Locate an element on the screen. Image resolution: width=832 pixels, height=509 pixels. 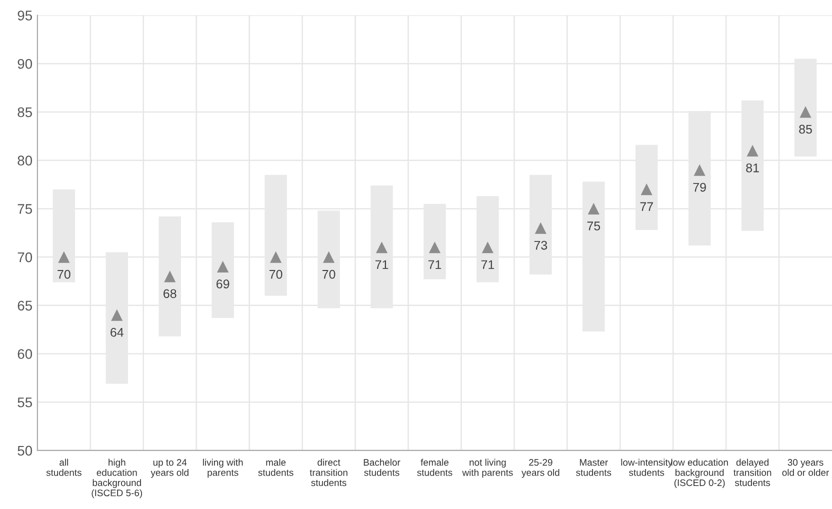
y-tick-label: 60 is located at coordinates (25, 354).